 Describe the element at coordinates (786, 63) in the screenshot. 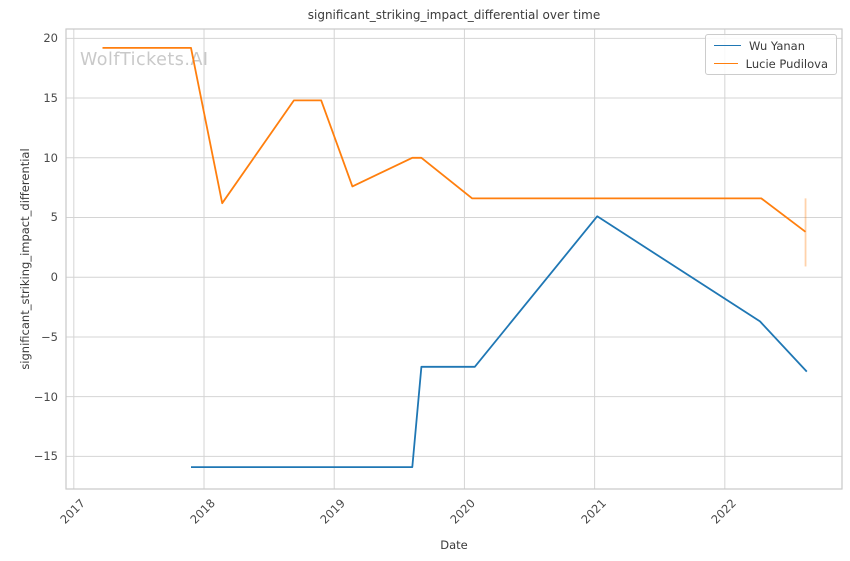

I see `legend-label-lucie-pudilova: Lucie Pudilova` at that location.